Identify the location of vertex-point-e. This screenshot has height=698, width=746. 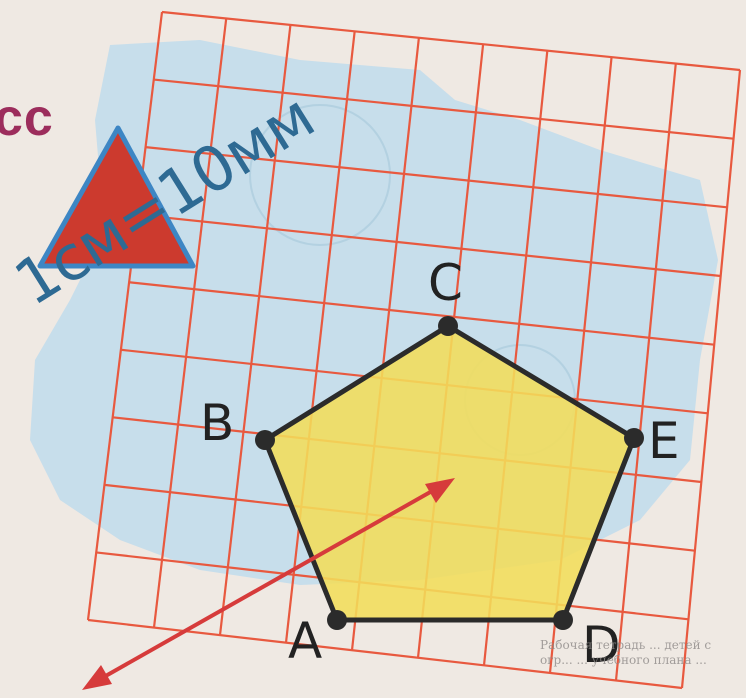
(634, 438).